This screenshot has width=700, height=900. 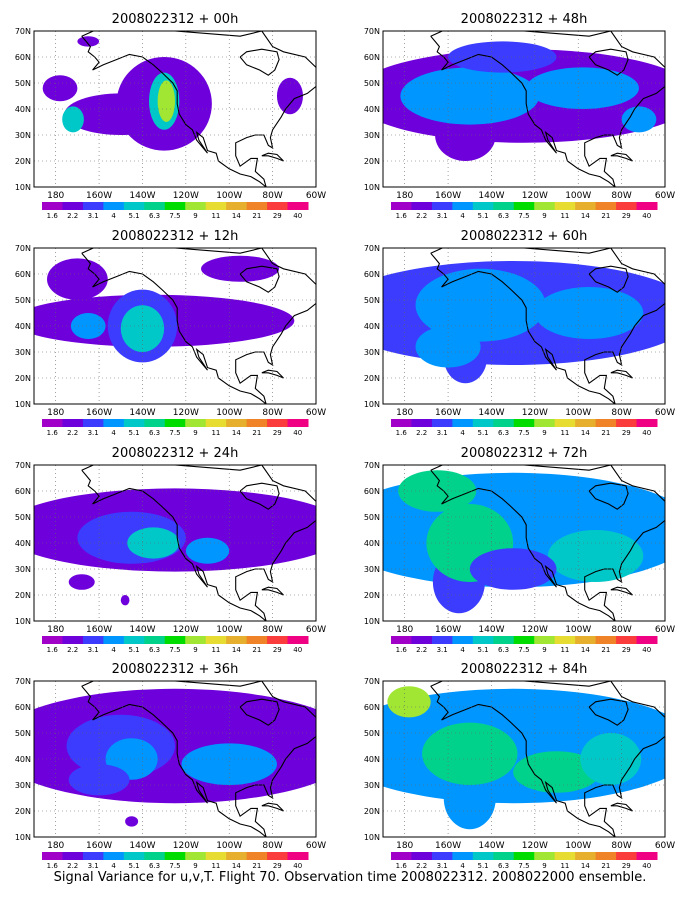 What do you see at coordinates (229, 413) in the screenshot?
I see `lon-tick-label: 100W` at bounding box center [229, 413].